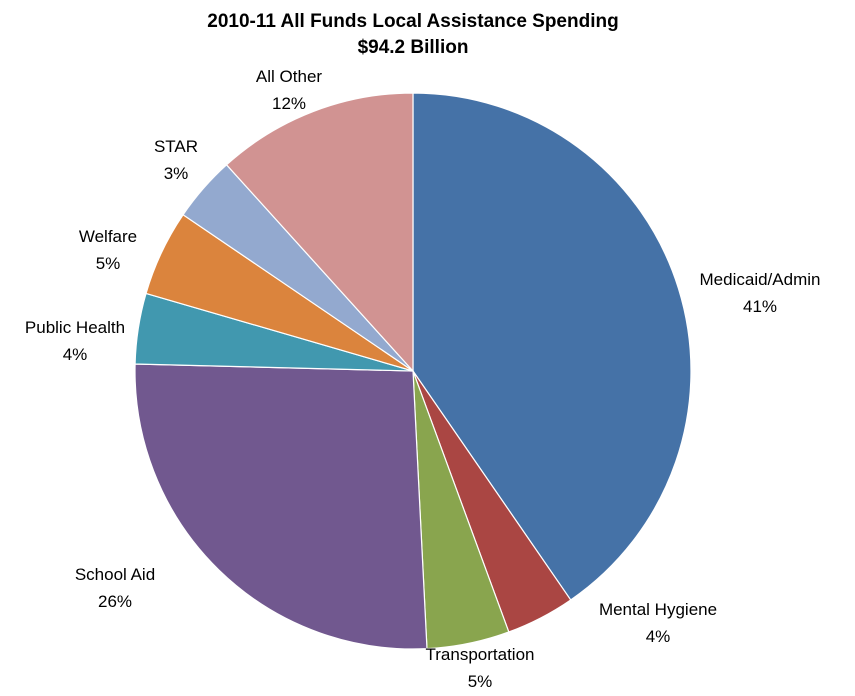 The width and height of the screenshot is (855, 696). What do you see at coordinates (480, 681) in the screenshot?
I see `slice-percent-transportation: 5%` at bounding box center [480, 681].